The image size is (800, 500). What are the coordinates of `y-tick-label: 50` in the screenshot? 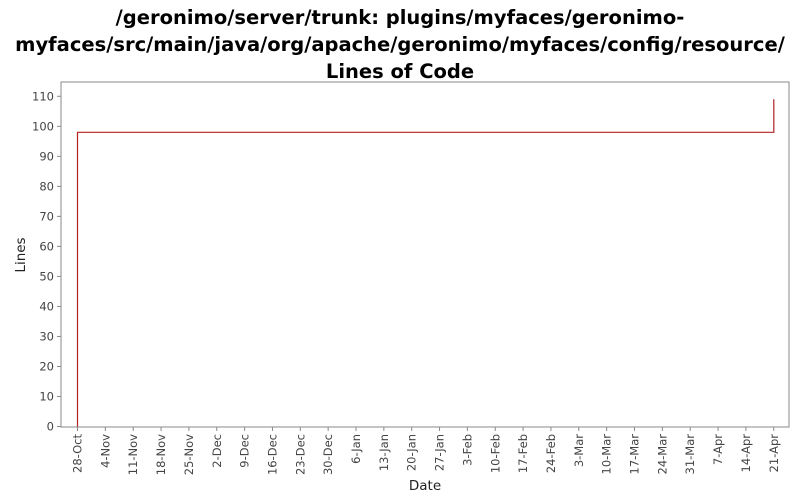 It's located at (46, 276).